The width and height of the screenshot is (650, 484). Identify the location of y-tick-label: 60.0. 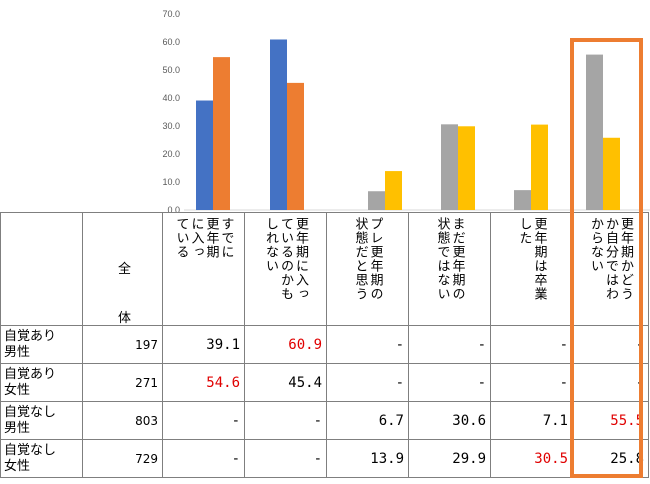
(171, 42).